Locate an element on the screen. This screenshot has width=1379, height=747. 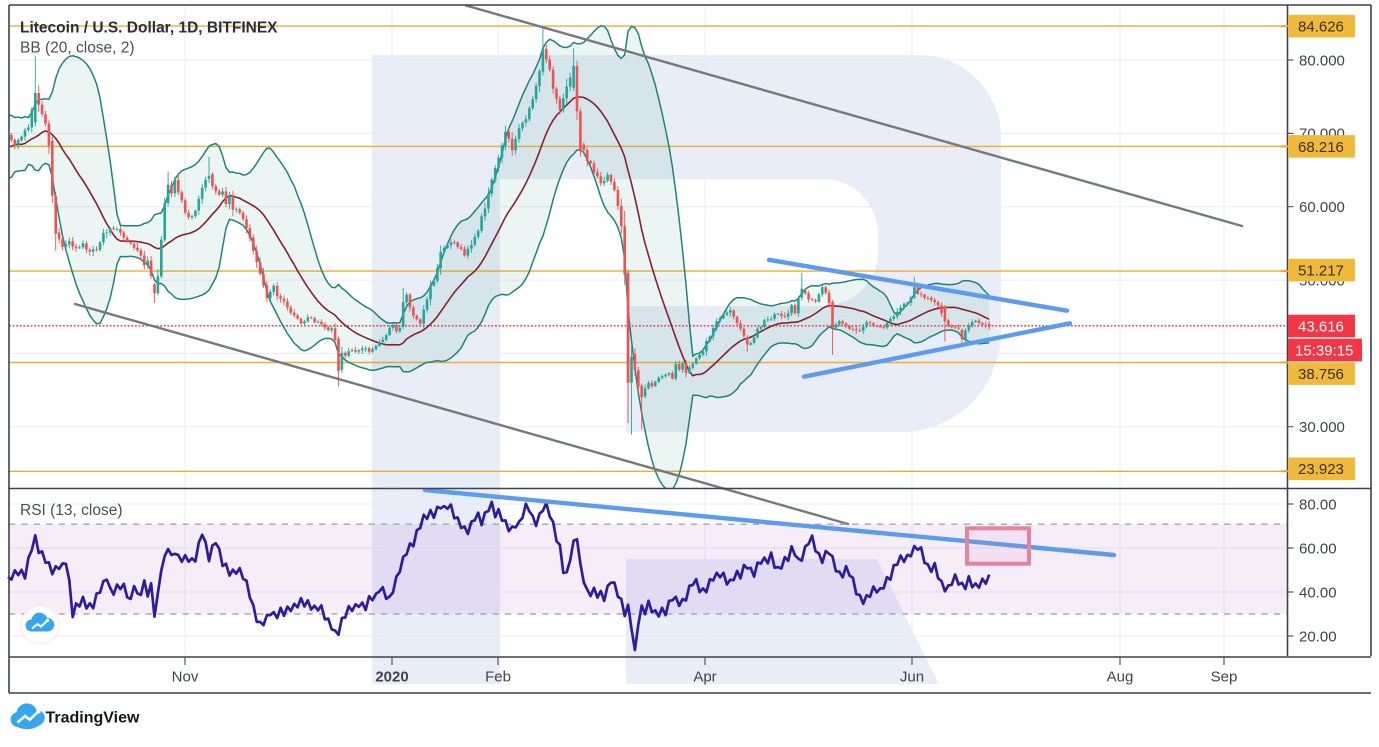
svg-text: 60.000 is located at coordinates (1322, 207).